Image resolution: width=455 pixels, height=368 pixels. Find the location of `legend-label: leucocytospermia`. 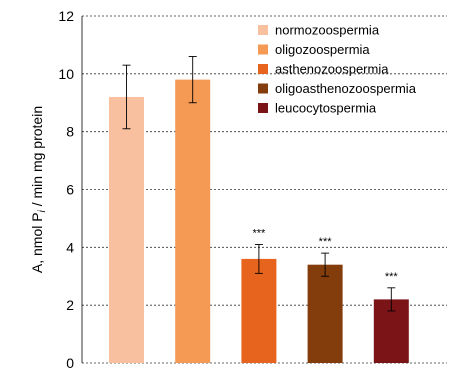

legend-label: leucocytospermia is located at coordinates (326, 108).